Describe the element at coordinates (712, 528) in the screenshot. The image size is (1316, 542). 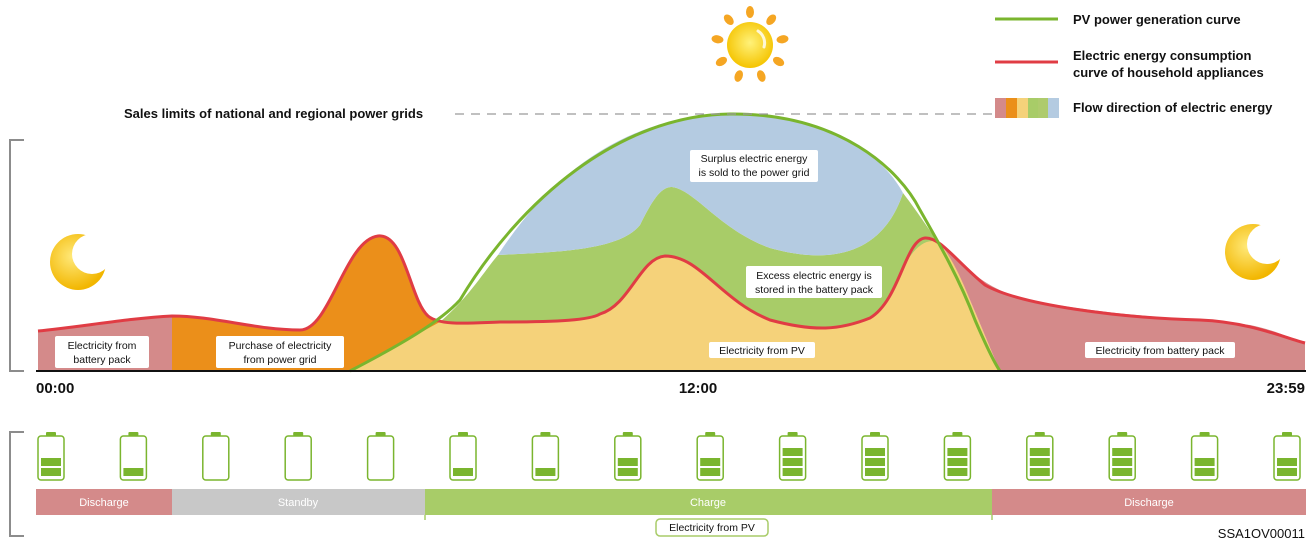
I see `pv-source-label: Electricity from PV` at that location.